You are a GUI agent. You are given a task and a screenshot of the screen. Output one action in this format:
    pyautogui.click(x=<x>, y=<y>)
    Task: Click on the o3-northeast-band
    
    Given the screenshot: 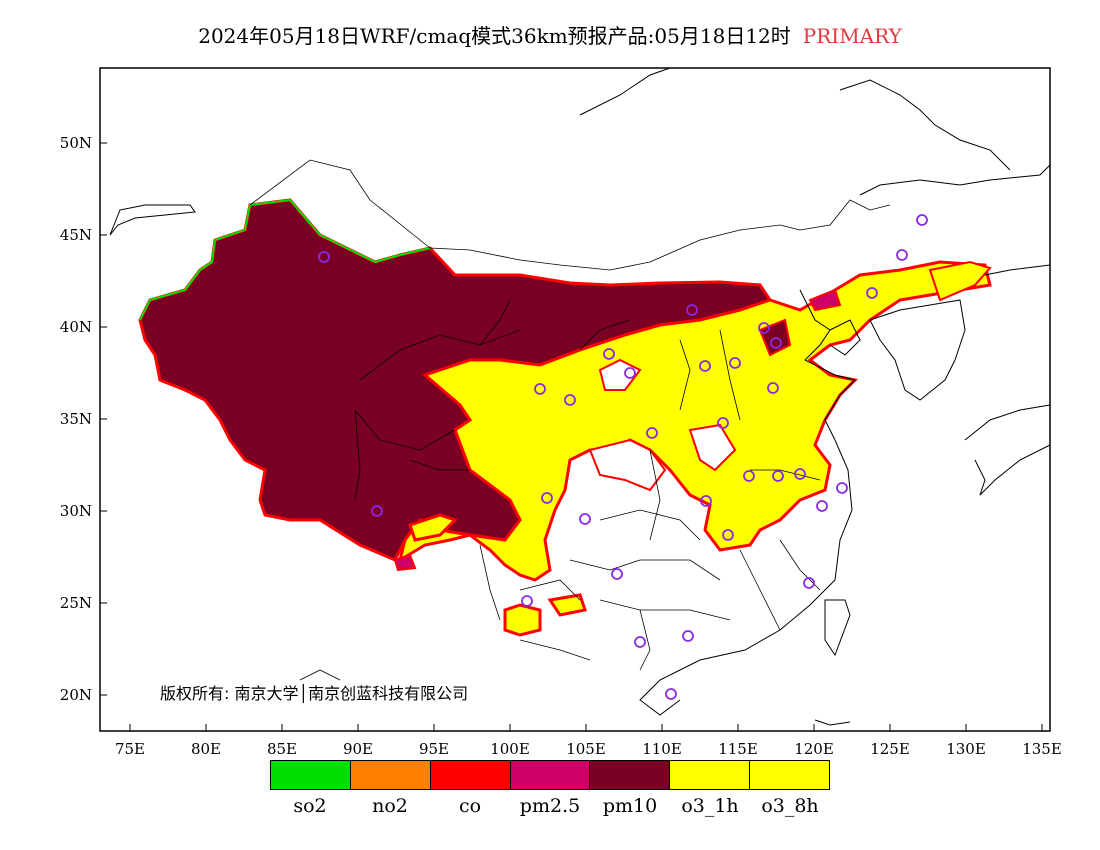 What is the action you would take?
    pyautogui.click(x=960, y=281)
    